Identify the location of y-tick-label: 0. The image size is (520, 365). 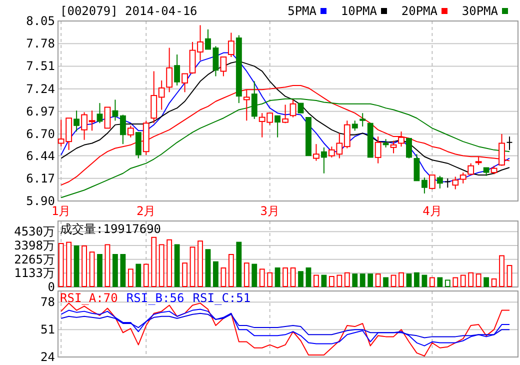
(51, 287).